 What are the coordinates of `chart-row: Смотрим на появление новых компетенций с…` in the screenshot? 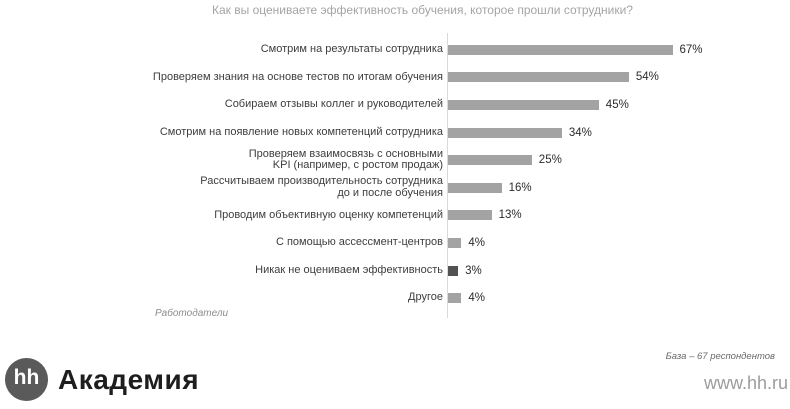 It's located at (395, 133).